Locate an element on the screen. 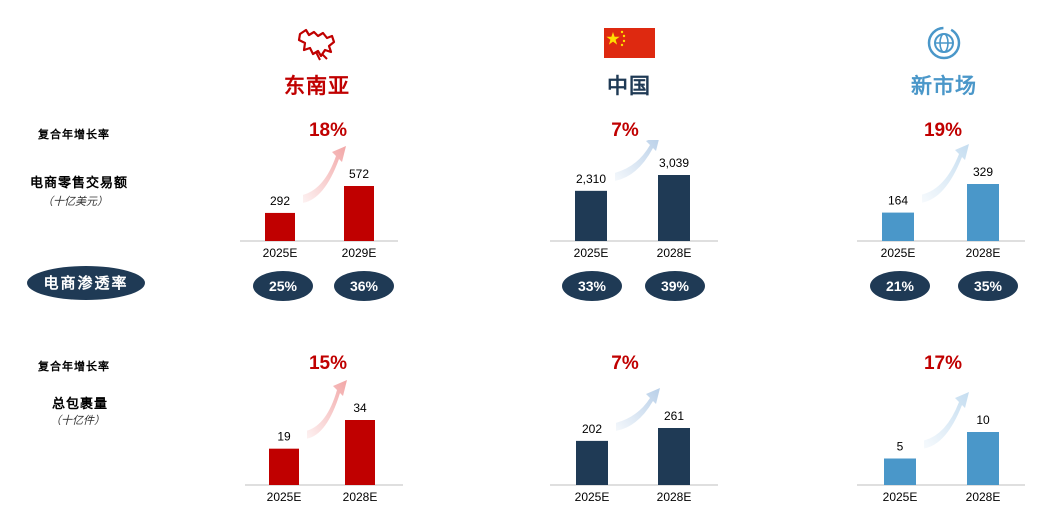 This screenshot has height=521, width=1060. cagr-value: 19% is located at coordinates (943, 130).